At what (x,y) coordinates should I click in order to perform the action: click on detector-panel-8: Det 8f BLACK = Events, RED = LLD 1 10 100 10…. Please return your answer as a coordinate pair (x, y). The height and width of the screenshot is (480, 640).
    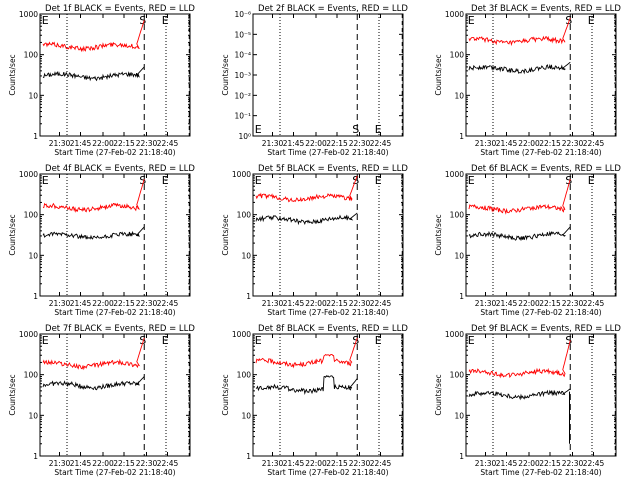
    Looking at the image, I should click on (314, 400).